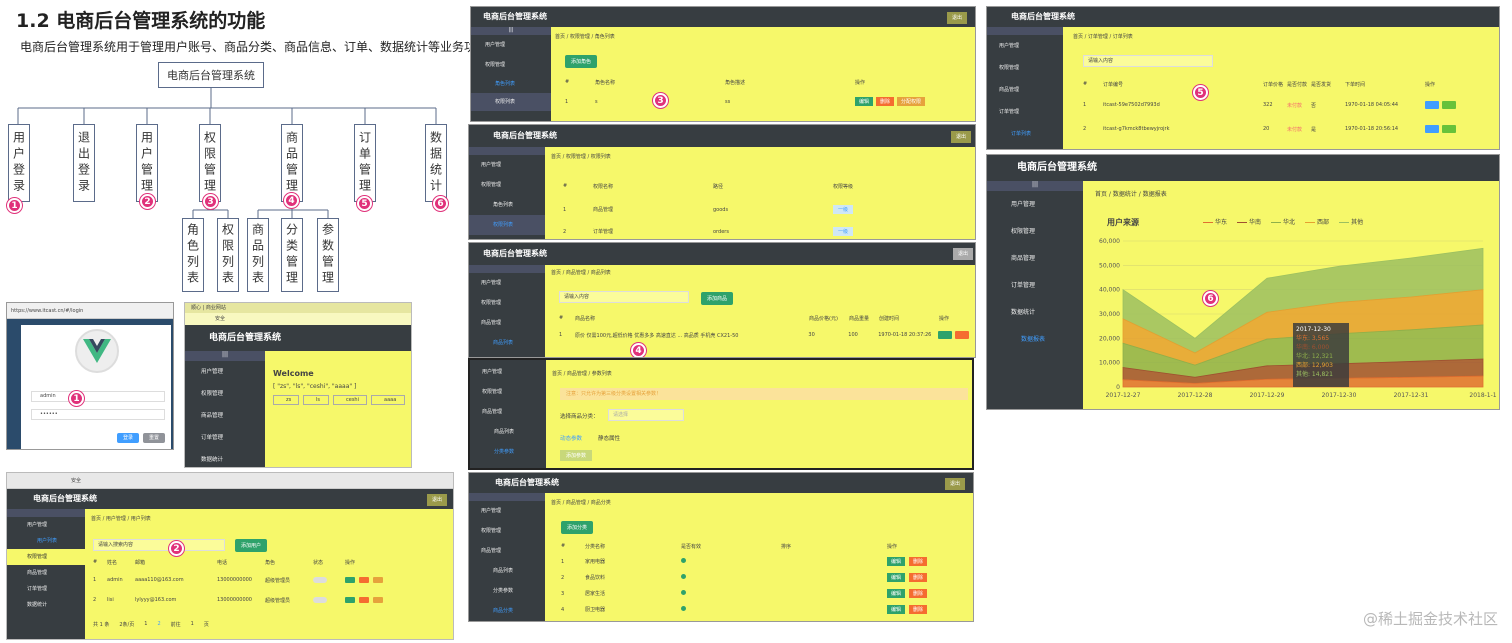 This screenshot has width=1512, height=643. I want to click on check-zs: zs, so click(286, 400).